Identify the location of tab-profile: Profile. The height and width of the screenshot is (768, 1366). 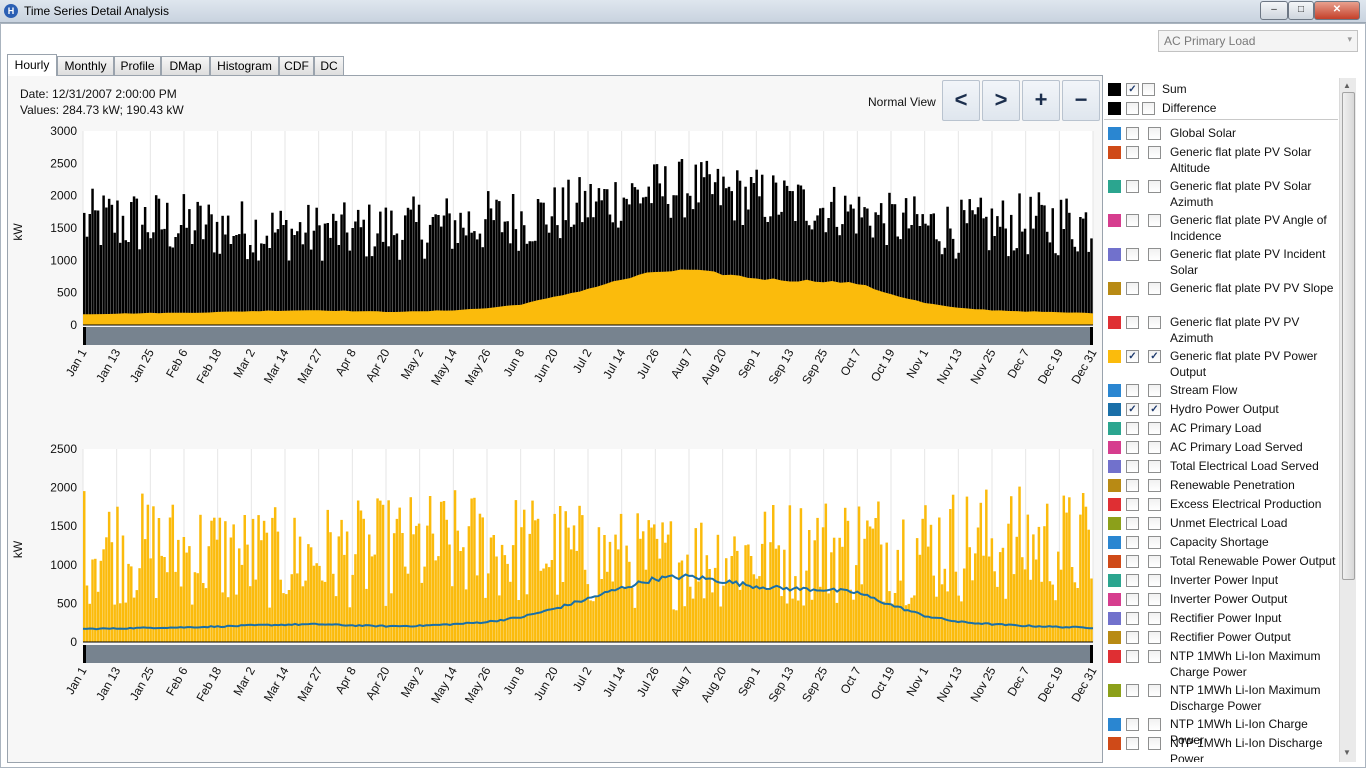
(137, 66).